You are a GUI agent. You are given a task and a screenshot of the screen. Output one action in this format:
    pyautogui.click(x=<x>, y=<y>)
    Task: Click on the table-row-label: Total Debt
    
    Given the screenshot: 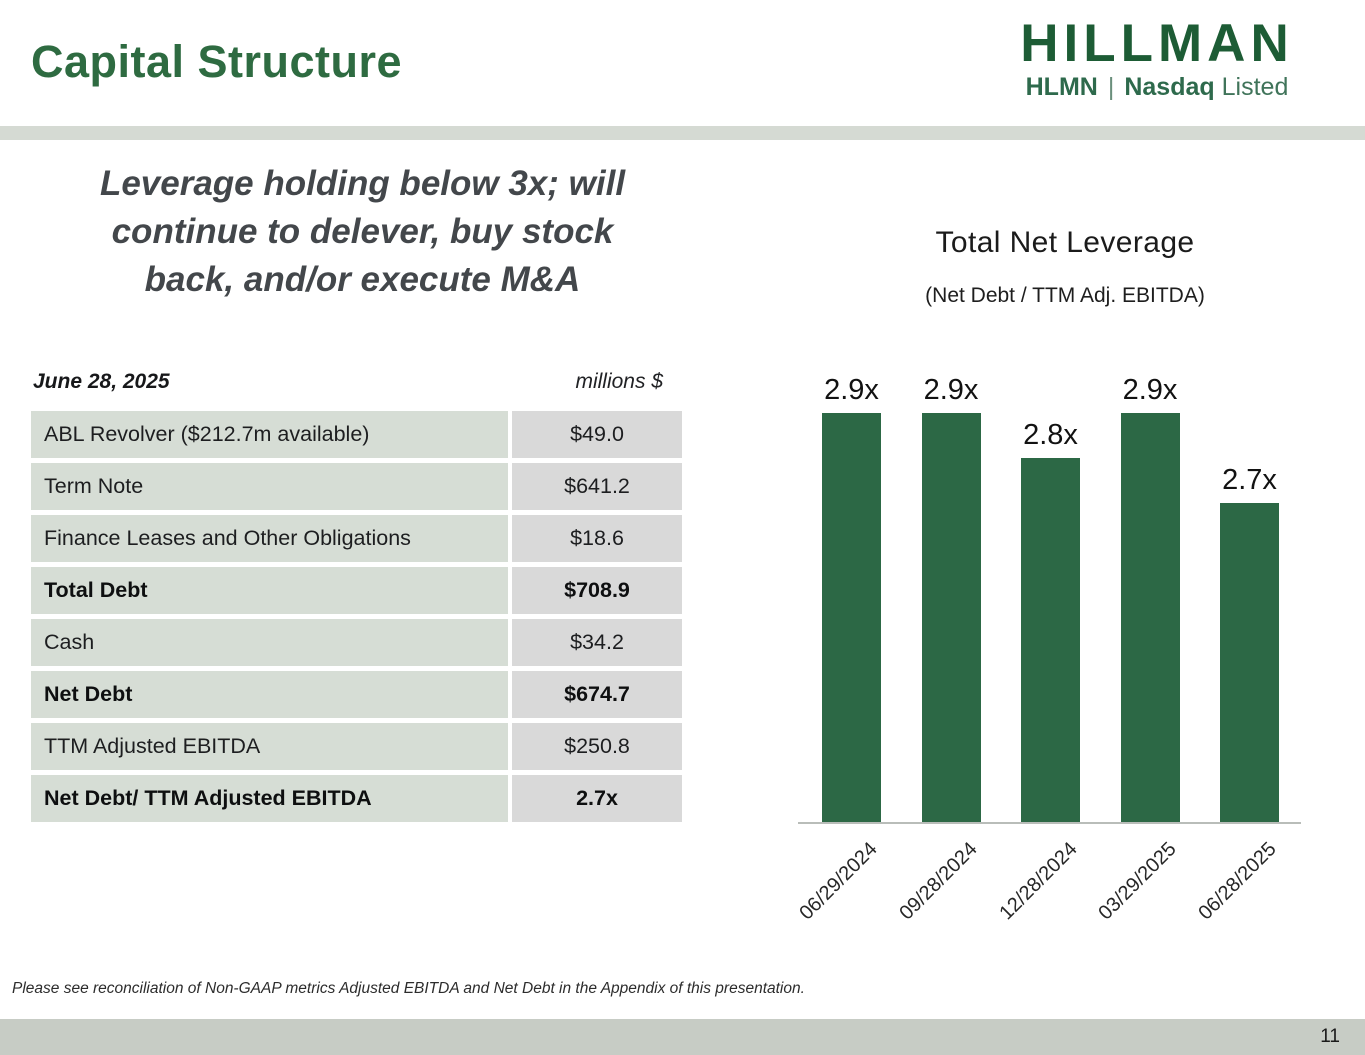 What is the action you would take?
    pyautogui.click(x=269, y=590)
    